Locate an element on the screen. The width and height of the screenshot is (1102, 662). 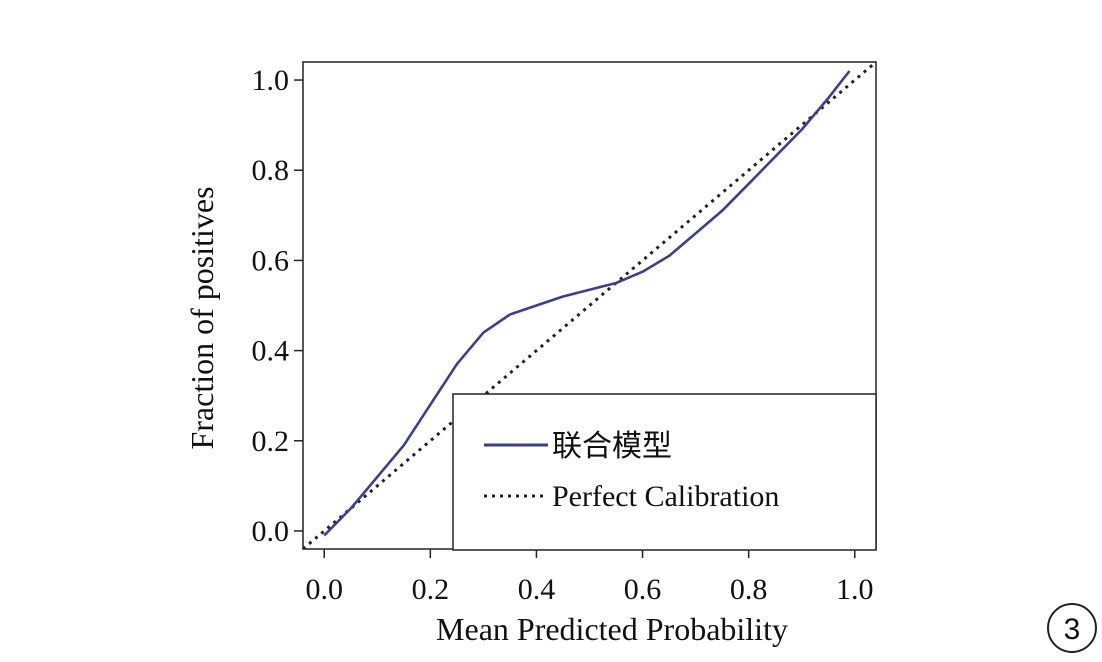
x-tick-label: 1.0 is located at coordinates (855, 589).